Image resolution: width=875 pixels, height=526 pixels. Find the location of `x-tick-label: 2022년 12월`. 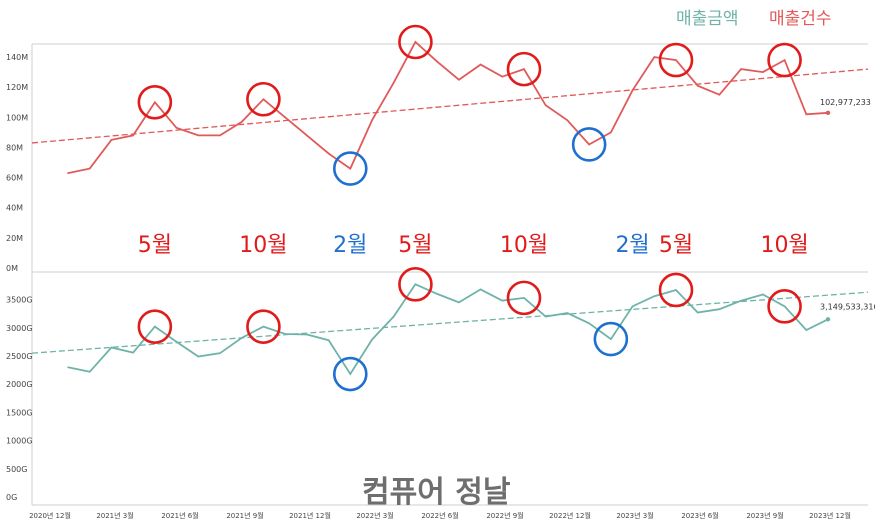

x-tick-label: 2022년 12월 is located at coordinates (570, 515).